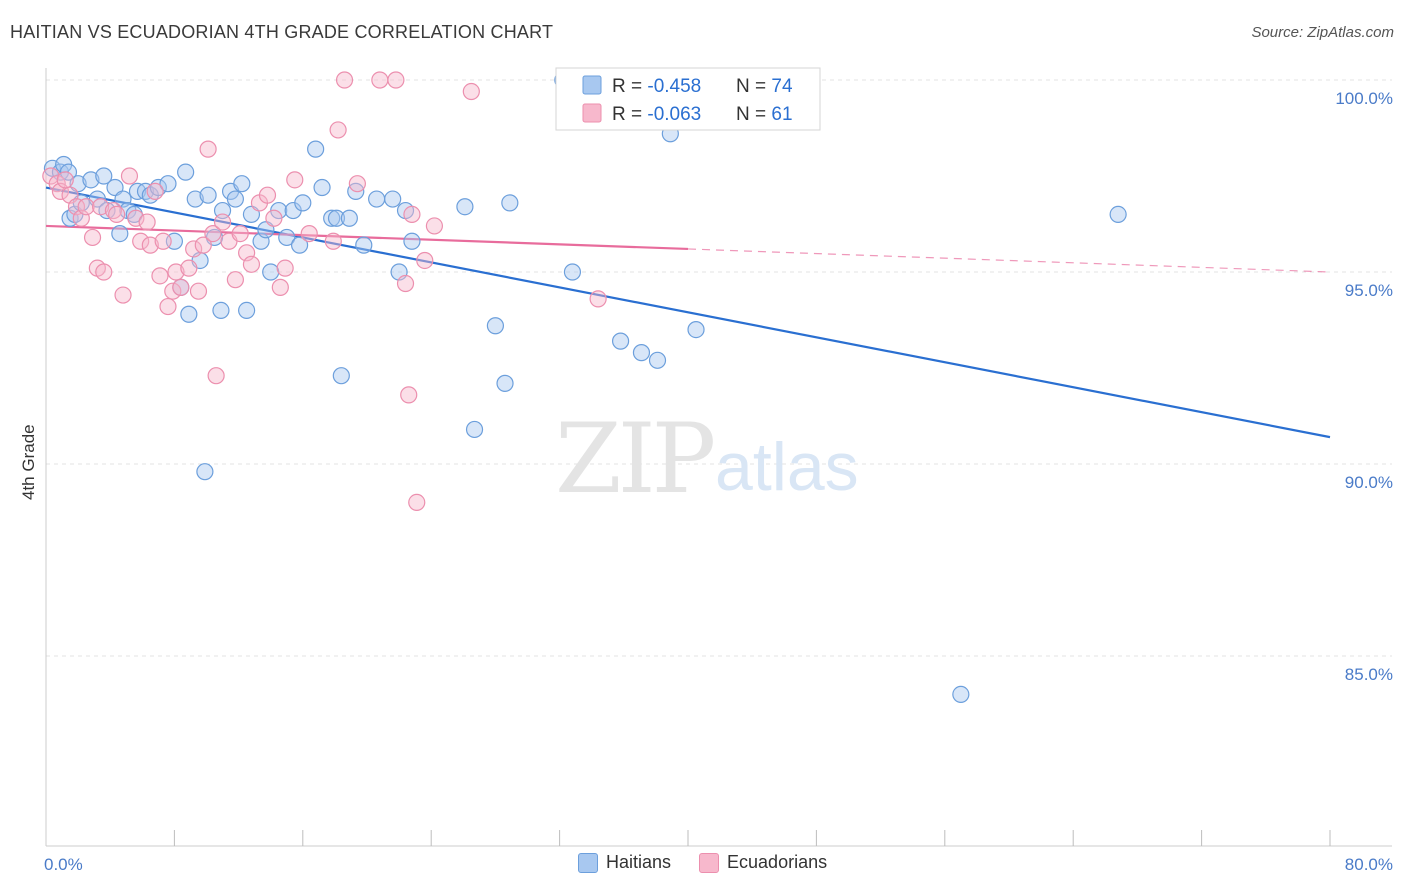 The height and width of the screenshot is (892, 1406). What do you see at coordinates (777, 862) in the screenshot?
I see `legend-label-ecuadorians: Ecuadorians` at bounding box center [777, 862].